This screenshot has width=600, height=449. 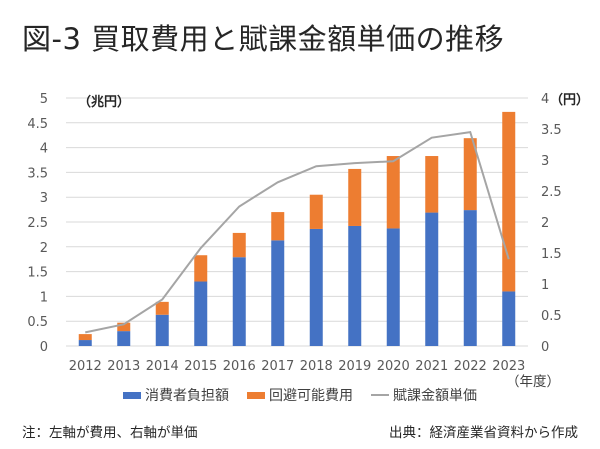 What do you see at coordinates (263, 39) in the screenshot?
I see `chart-title: 図-3 買取費用と賦課金額単価の推移` at bounding box center [263, 39].